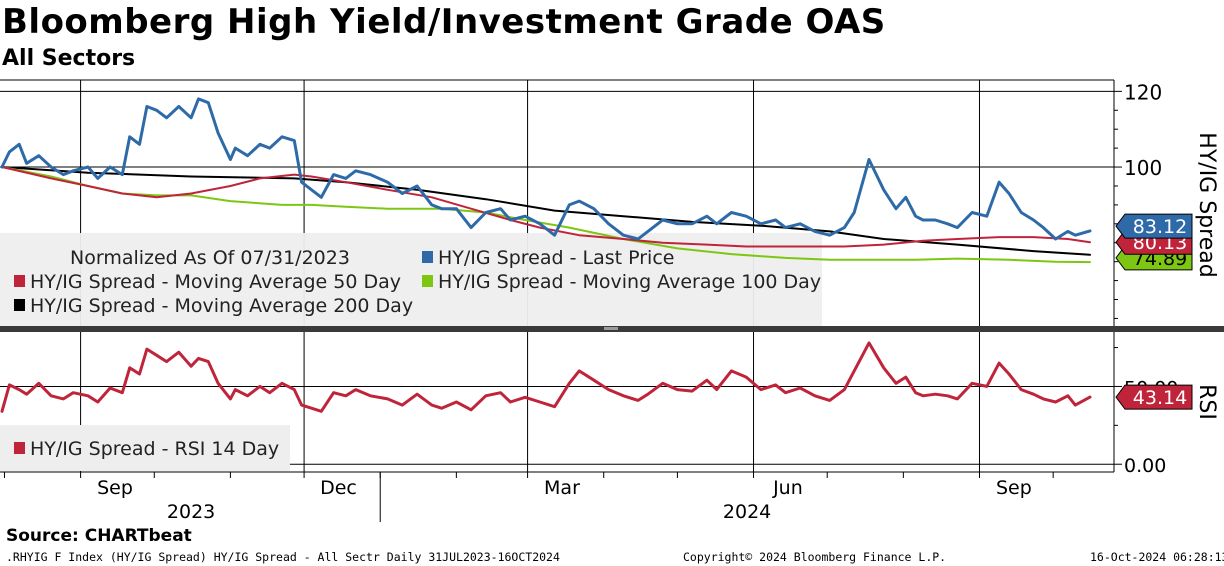 This screenshot has height=566, width=1224. Describe the element at coordinates (19, 448) in the screenshot. I see `lower-legend-swatch` at that location.